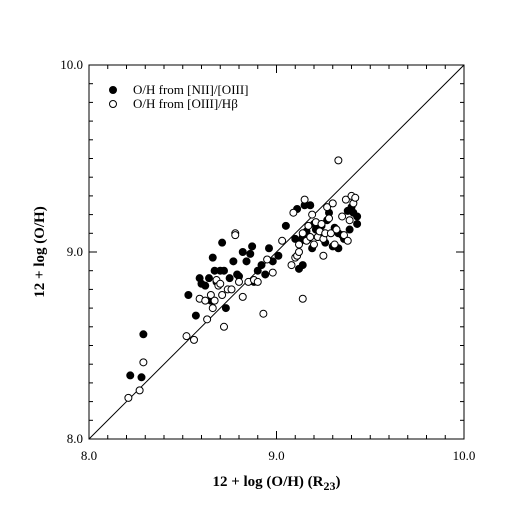 This screenshot has height=523, width=512. I want to click on legend: O/H from [NII]/[OIII] O/H from [OIII]/Hβ, so click(179, 96).